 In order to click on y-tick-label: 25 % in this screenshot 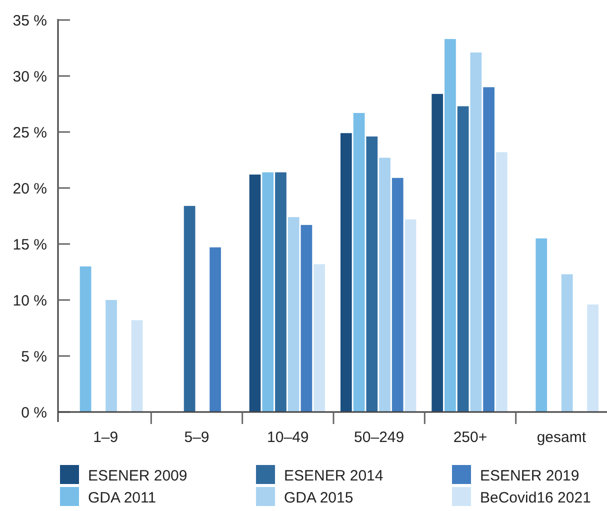, I will do `click(29, 133)`.